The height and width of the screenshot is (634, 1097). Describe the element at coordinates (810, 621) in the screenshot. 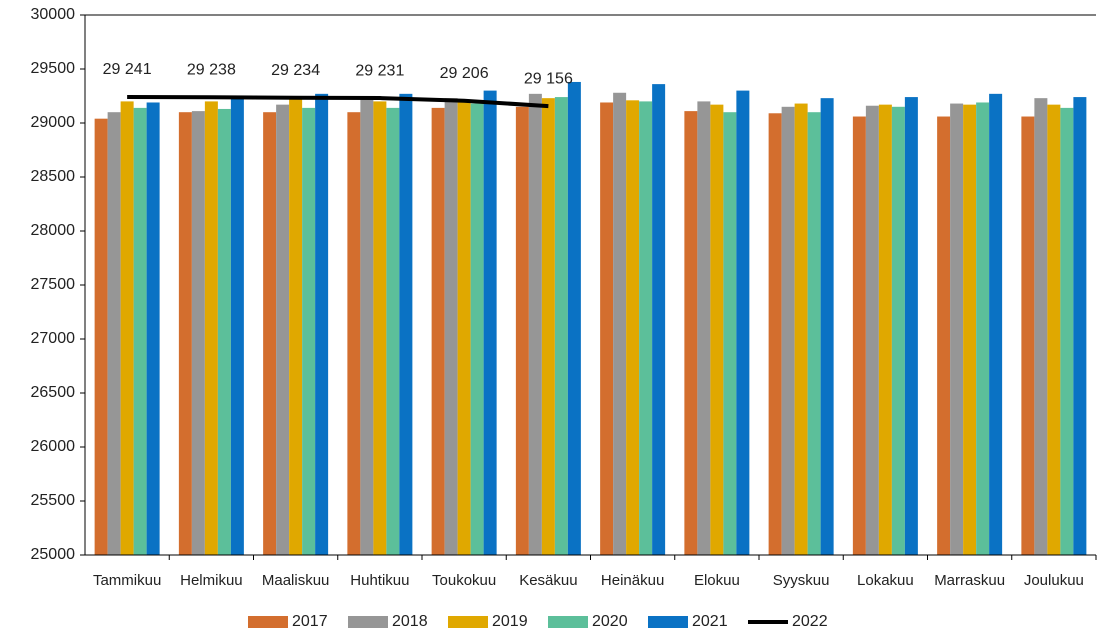

I see `legend-label: 2022` at that location.